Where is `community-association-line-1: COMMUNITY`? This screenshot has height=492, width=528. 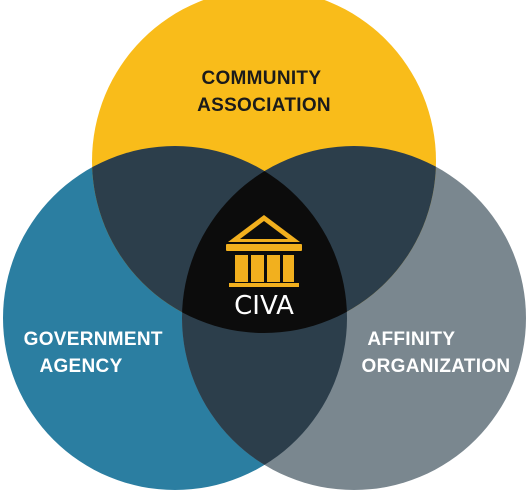 community-association-line-1: COMMUNITY is located at coordinates (261, 78).